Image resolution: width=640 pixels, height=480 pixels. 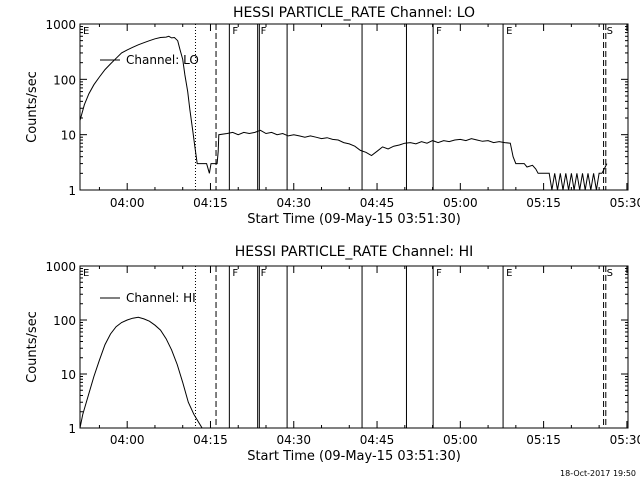 What do you see at coordinates (598, 473) in the screenshot?
I see `footer-timestamp: 18-Oct-2017 19:50` at bounding box center [598, 473].